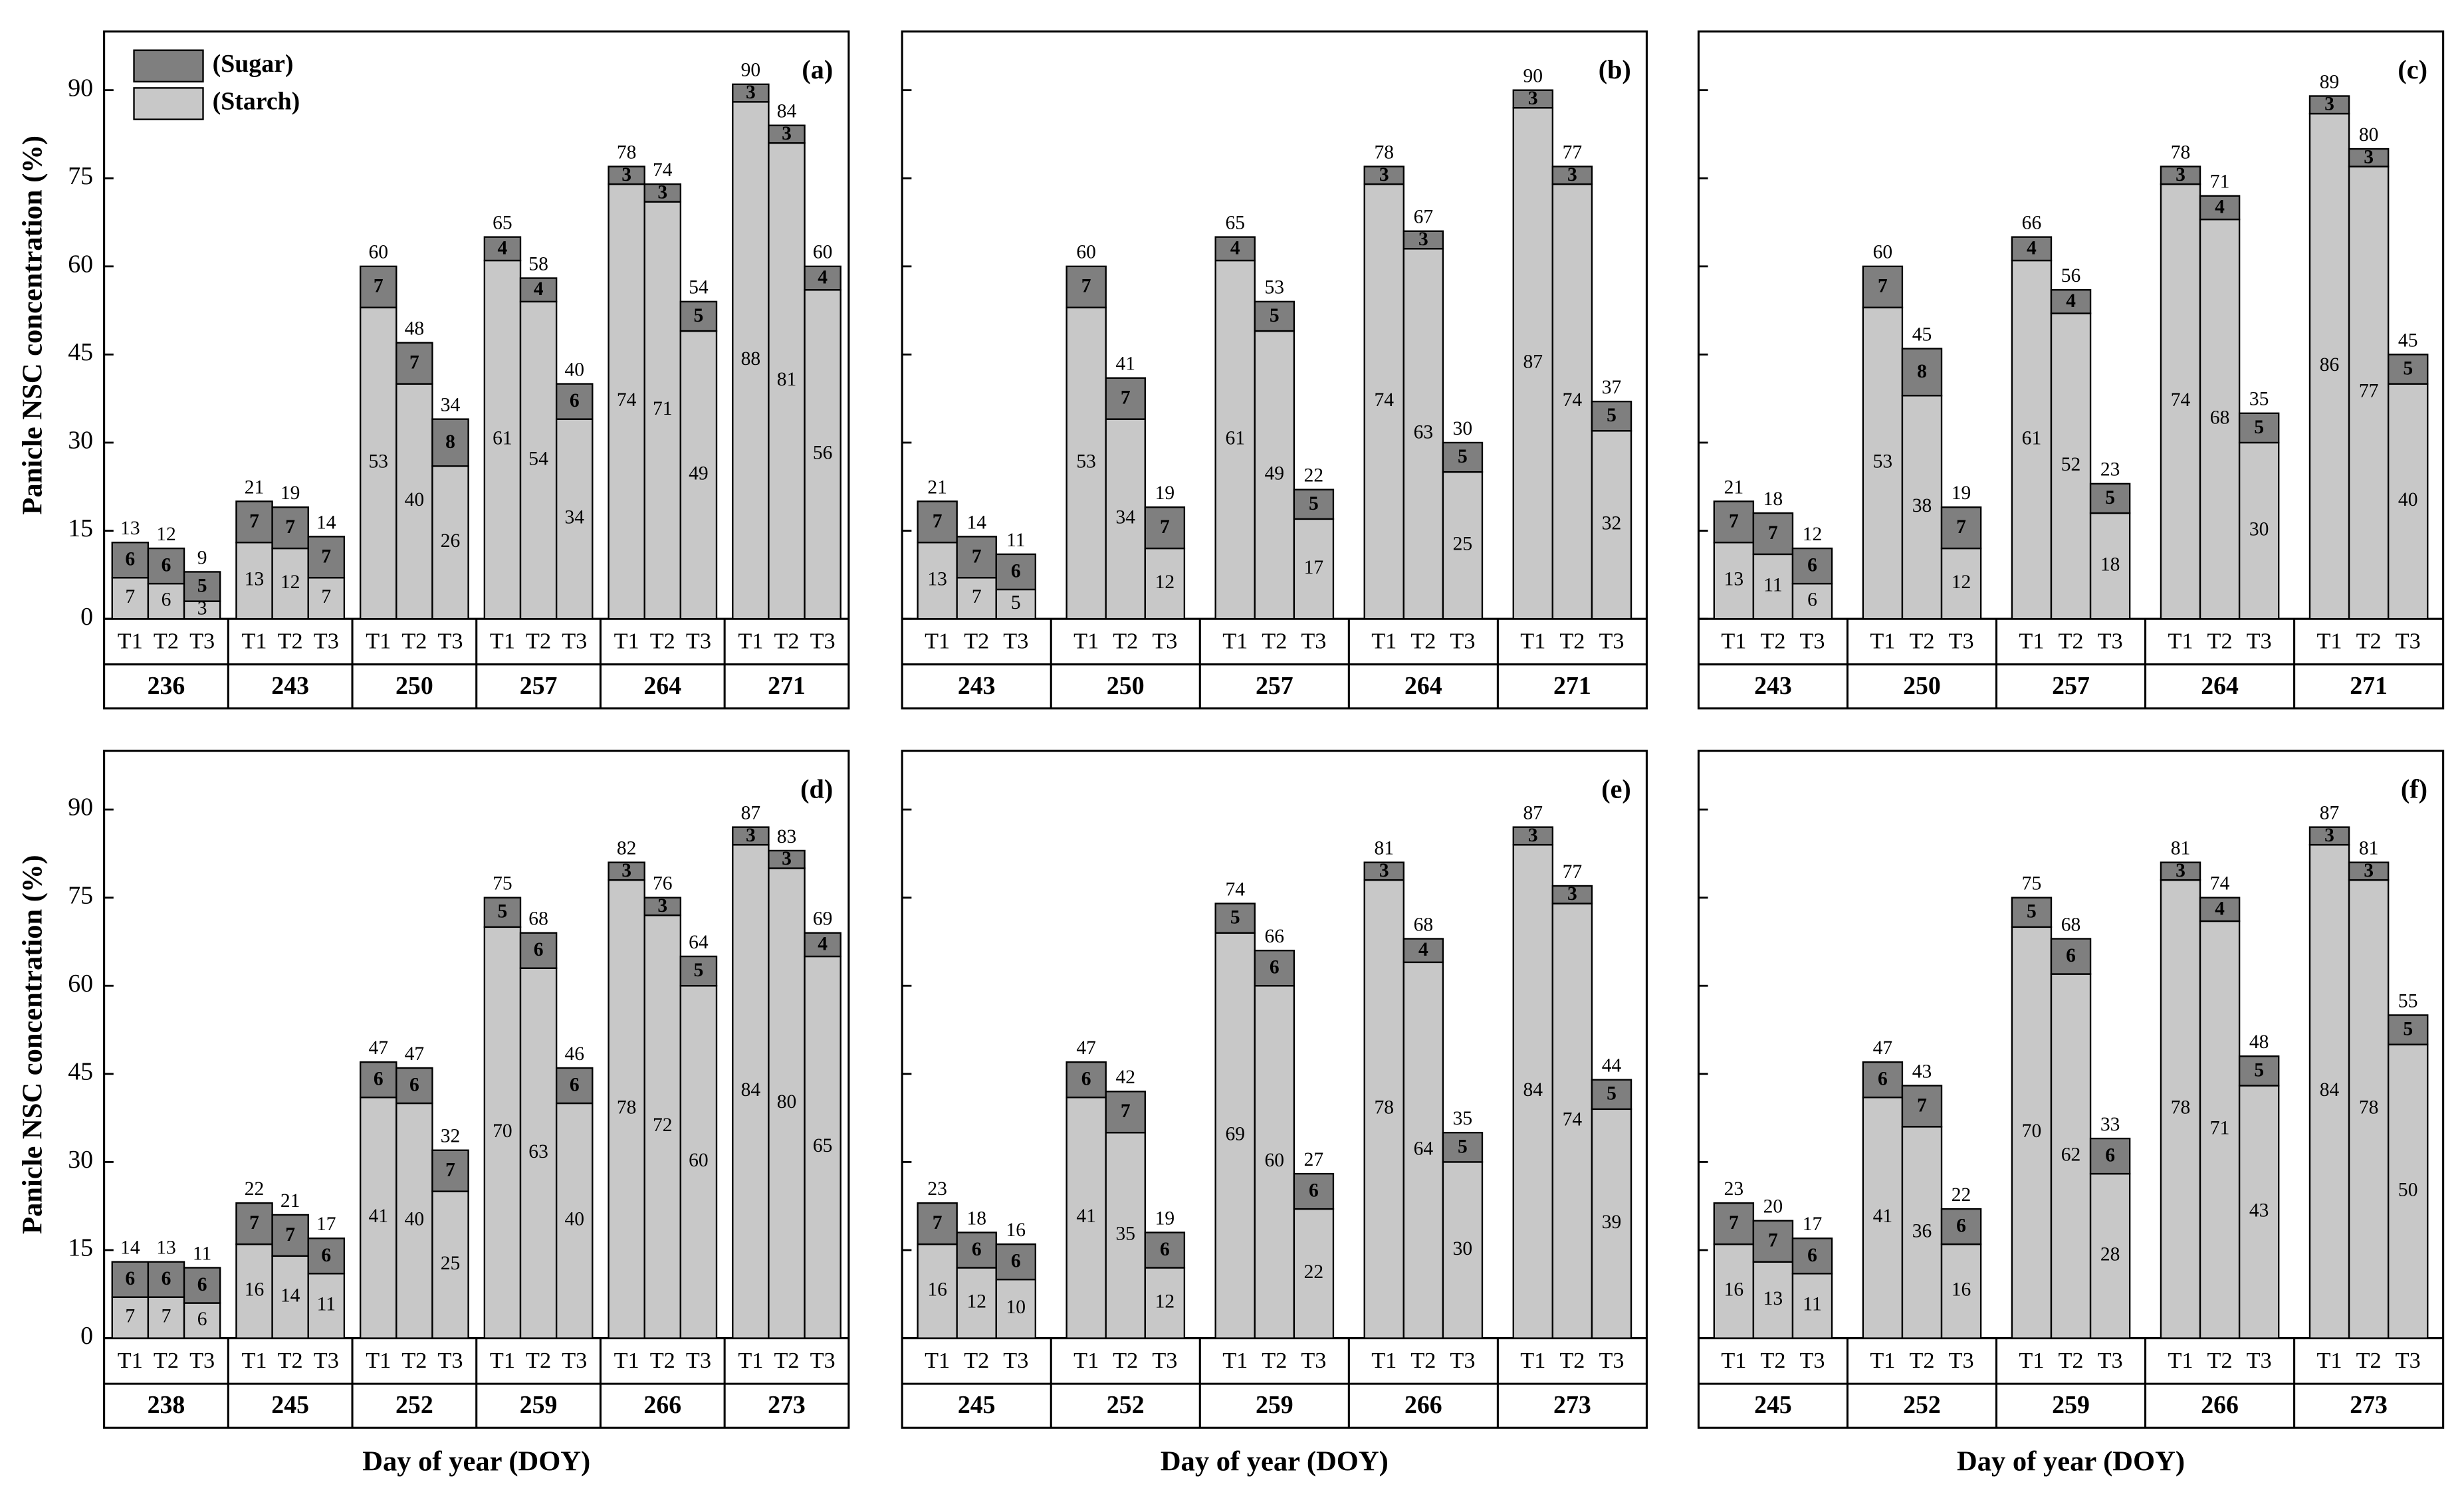  Describe the element at coordinates (1016, 1230) in the screenshot. I see `total-label: 16` at that location.